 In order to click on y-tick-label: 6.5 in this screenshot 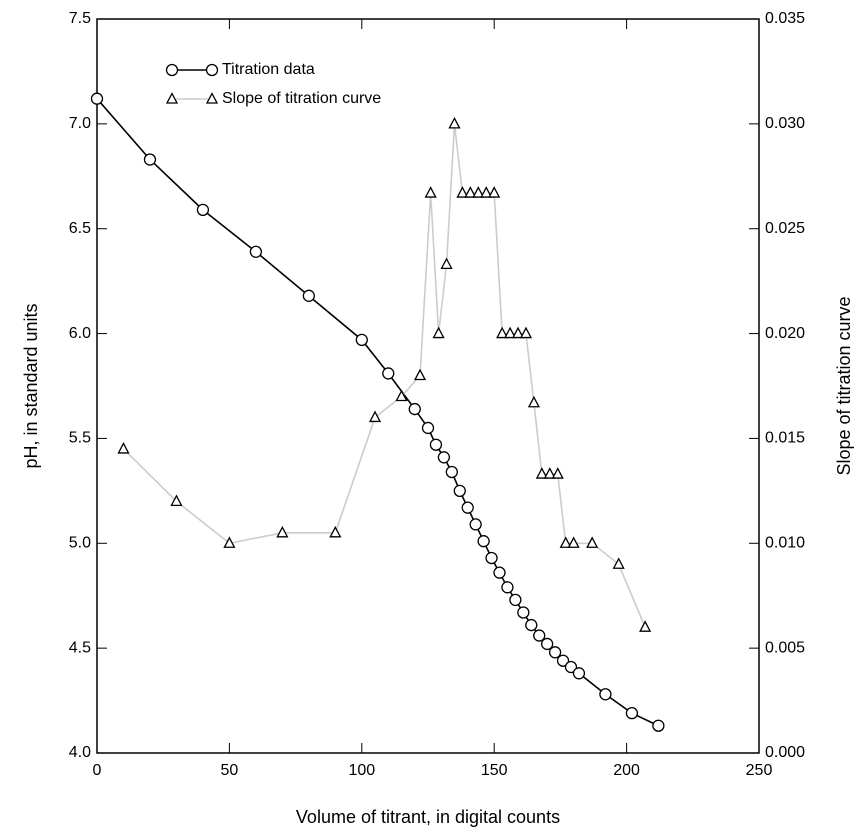, I will do `click(80, 228)`.